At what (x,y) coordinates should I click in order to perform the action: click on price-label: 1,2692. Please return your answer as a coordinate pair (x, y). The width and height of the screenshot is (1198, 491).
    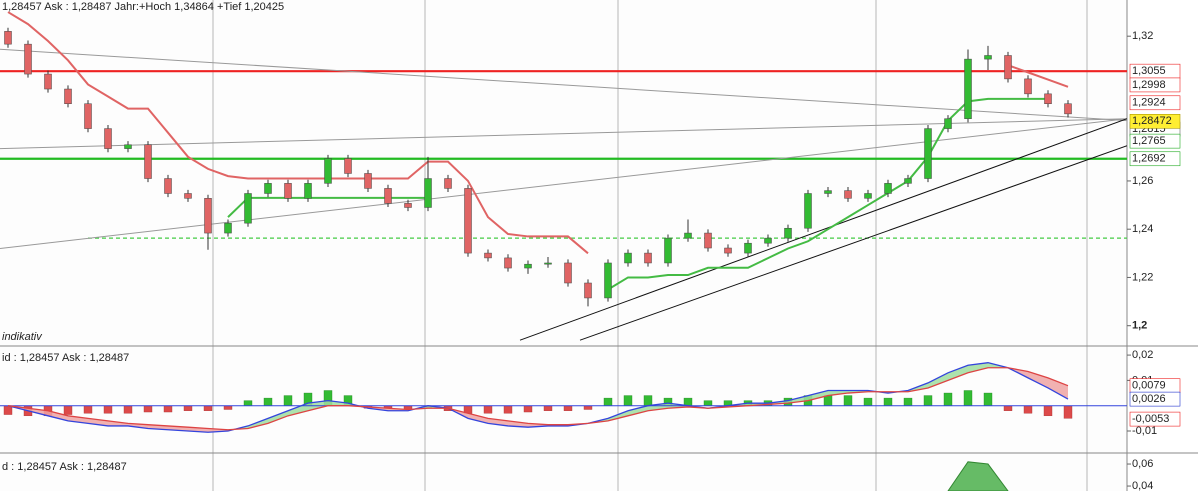
    Looking at the image, I should click on (1149, 159).